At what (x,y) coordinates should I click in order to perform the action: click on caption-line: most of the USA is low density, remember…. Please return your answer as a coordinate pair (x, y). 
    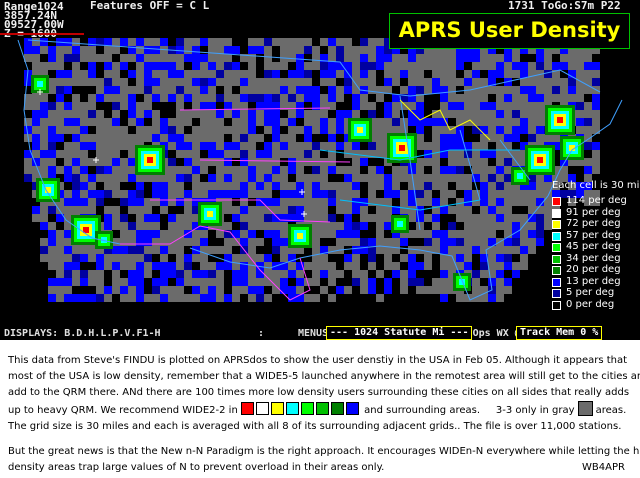
    Looking at the image, I should click on (324, 376).